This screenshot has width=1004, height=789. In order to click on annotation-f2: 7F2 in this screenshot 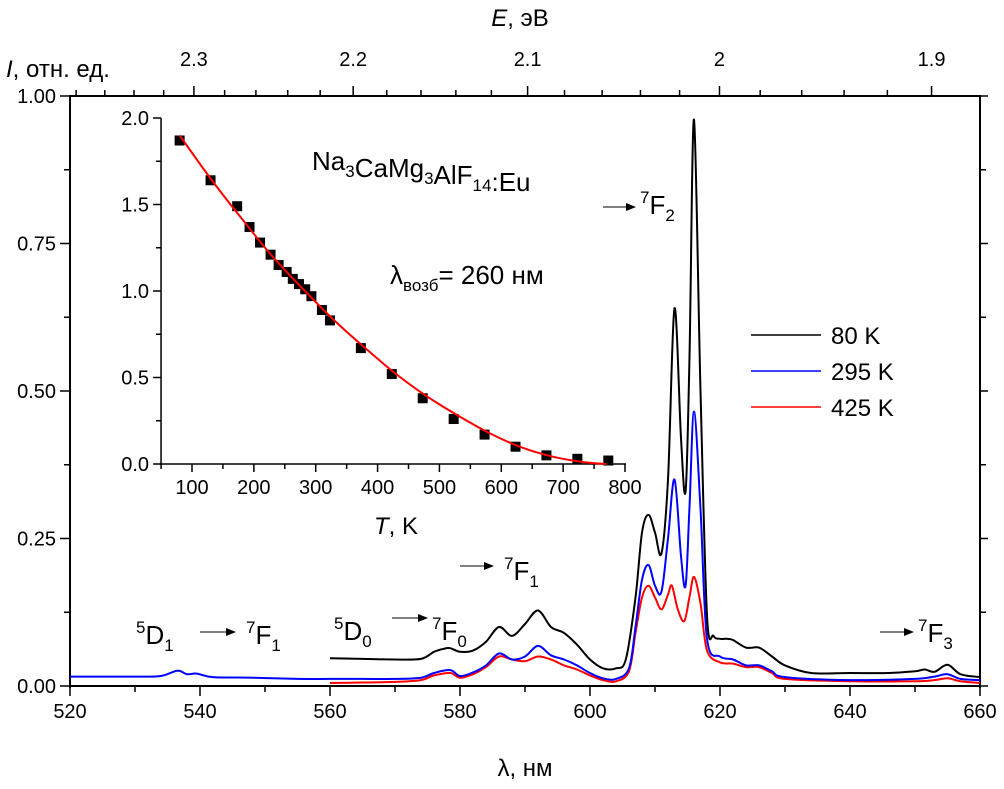, I will do `click(639, 206)`.